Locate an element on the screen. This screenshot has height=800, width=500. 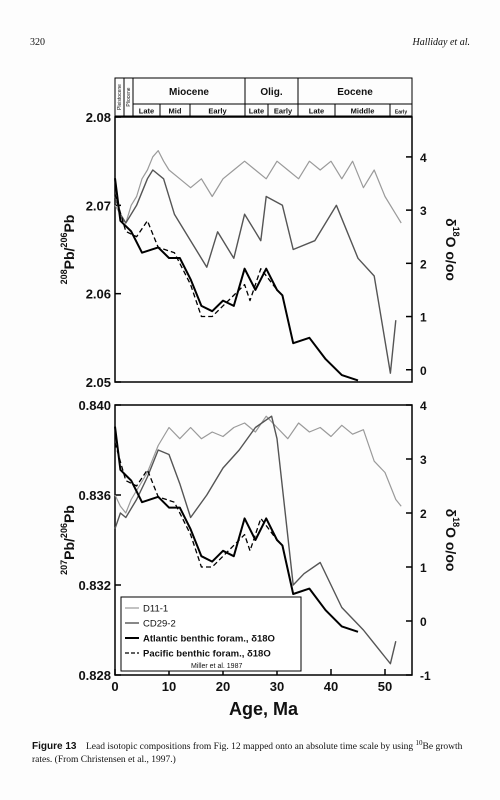
page-number: 320 is located at coordinates (37, 42).